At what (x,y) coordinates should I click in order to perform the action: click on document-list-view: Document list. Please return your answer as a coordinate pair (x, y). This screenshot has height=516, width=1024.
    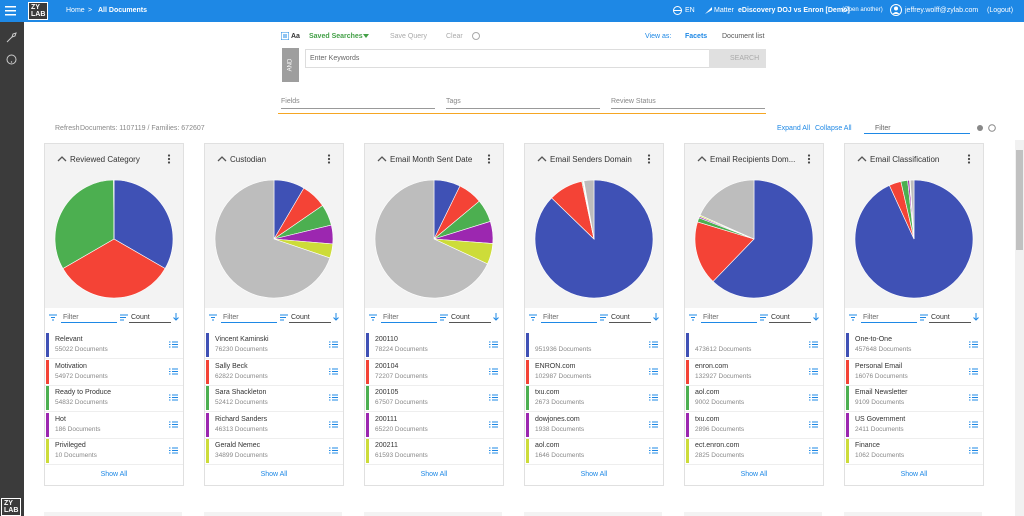
    Looking at the image, I should click on (743, 36).